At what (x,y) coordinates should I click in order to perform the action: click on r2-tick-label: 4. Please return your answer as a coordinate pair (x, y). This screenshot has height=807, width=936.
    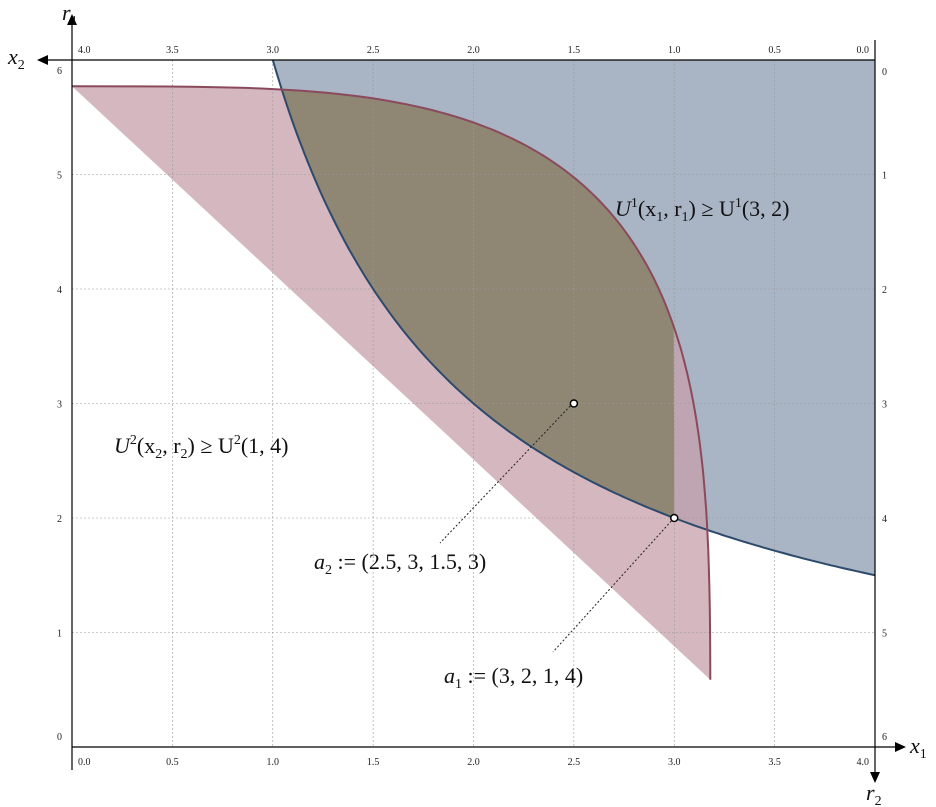
    Looking at the image, I should click on (884, 519).